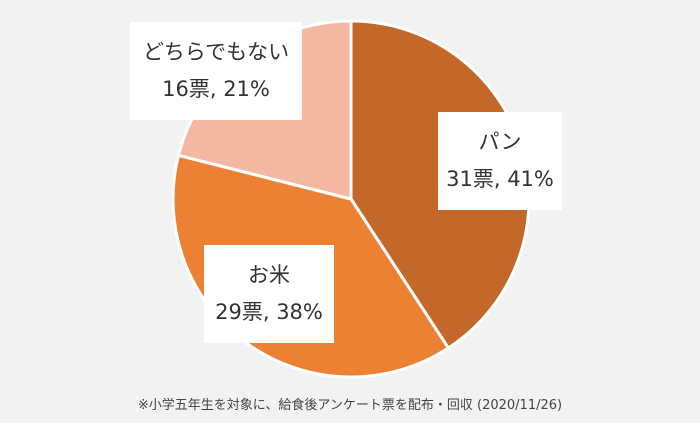  What do you see at coordinates (500, 179) in the screenshot?
I see `label-pan-value: 31票, 41%` at bounding box center [500, 179].